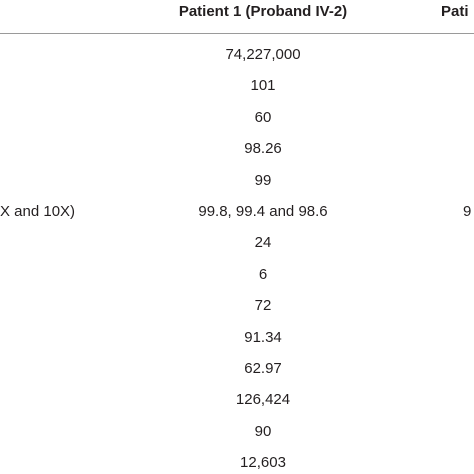 The image size is (474, 474). Describe the element at coordinates (263, 368) in the screenshot. I see `table-cell: 62.97` at that location.